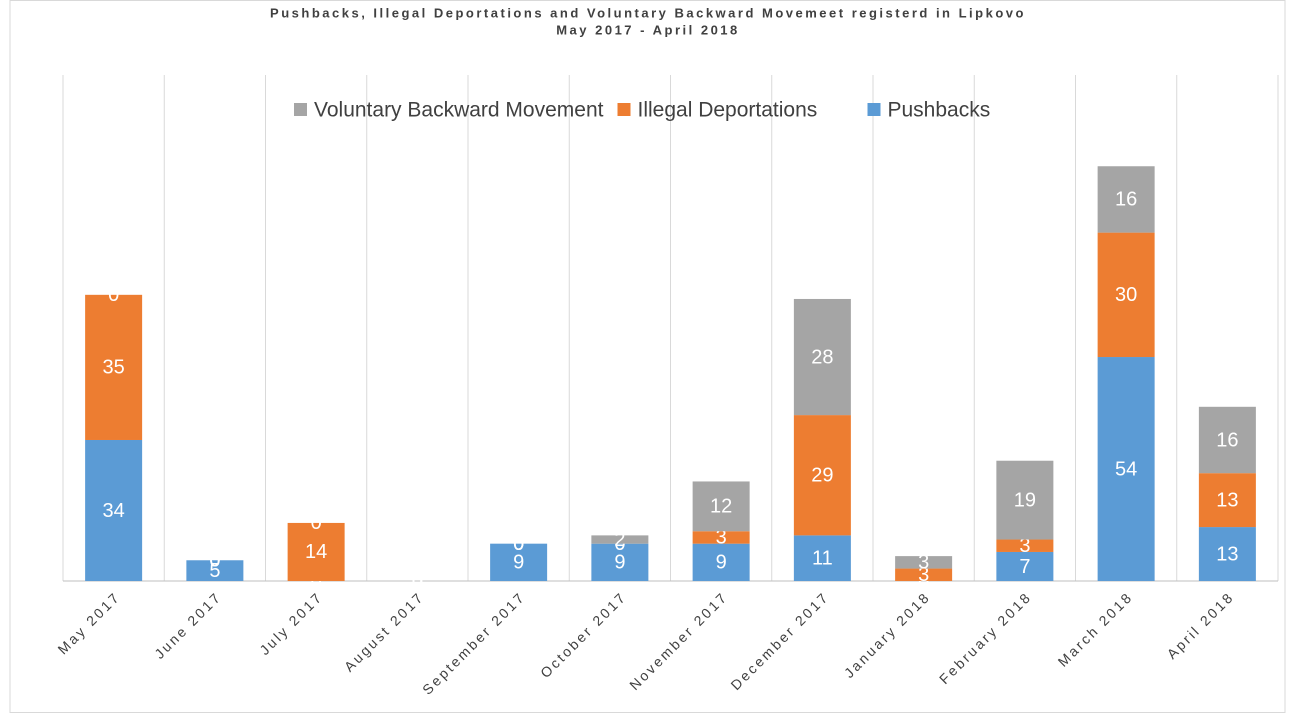 This screenshot has height=713, width=1295. I want to click on data-label: 7, so click(1024, 567).